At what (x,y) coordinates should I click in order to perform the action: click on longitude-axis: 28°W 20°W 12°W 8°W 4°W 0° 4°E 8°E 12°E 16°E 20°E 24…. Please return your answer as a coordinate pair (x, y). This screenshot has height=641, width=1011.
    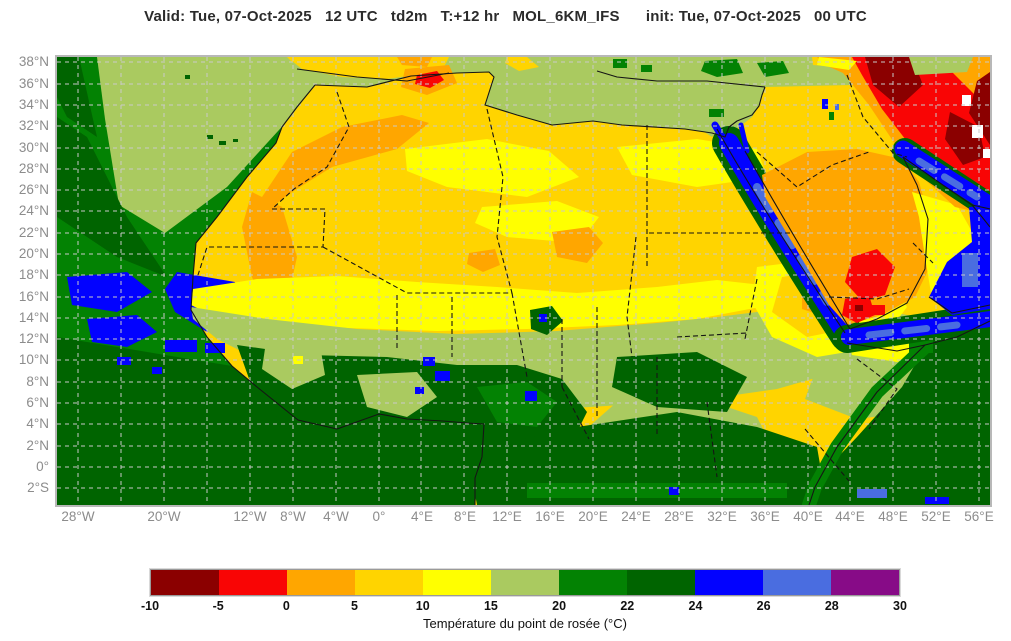
    Looking at the image, I should click on (505, 519).